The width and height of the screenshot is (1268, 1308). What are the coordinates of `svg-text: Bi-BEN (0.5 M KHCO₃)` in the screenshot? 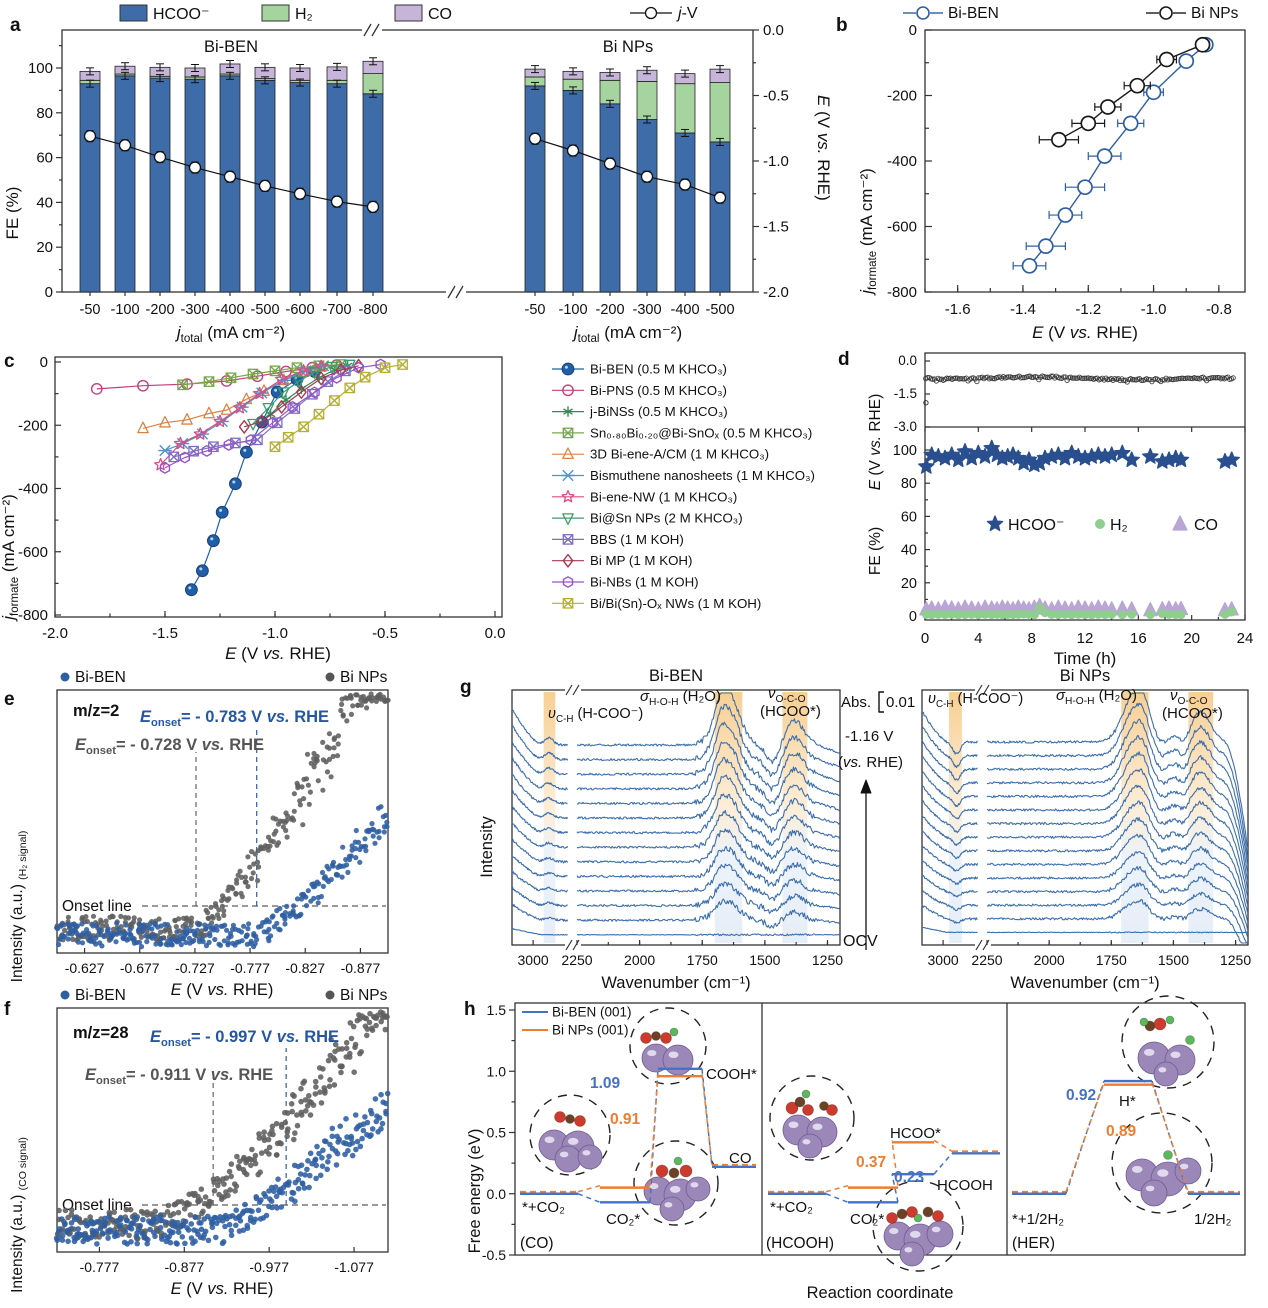 It's located at (658, 369).